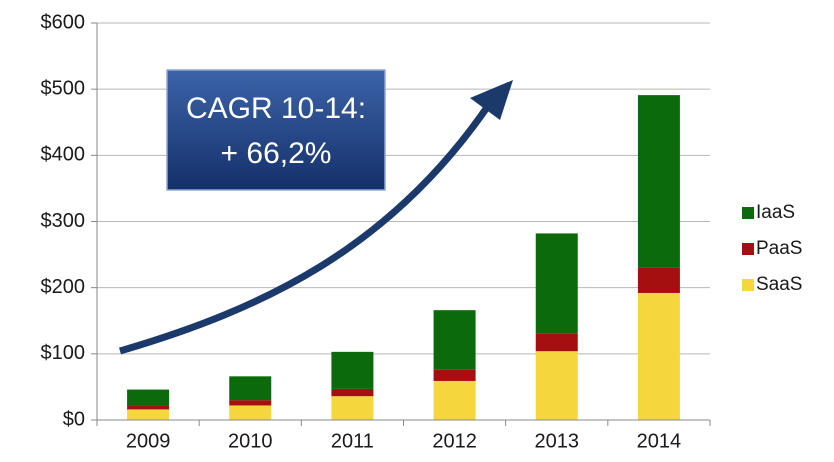 Image resolution: width=834 pixels, height=462 pixels. Describe the element at coordinates (63, 155) in the screenshot. I see `y-tick-label: $400` at that location.